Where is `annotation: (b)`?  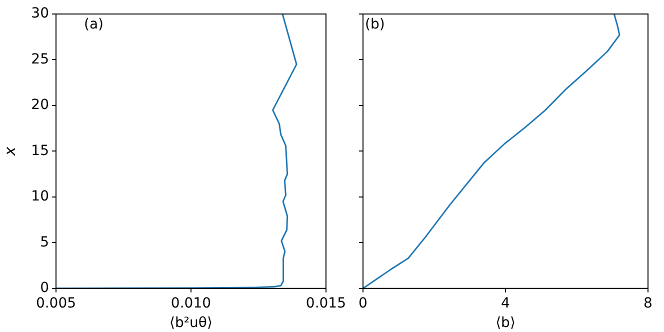 annotation: (b) is located at coordinates (375, 24).